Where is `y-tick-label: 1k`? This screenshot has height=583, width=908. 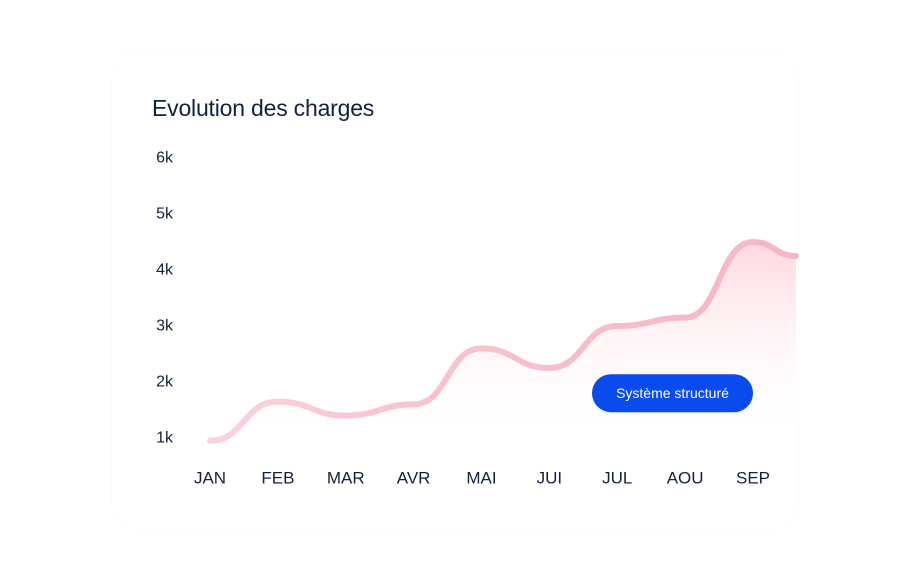 y-tick-label: 1k is located at coordinates (165, 438).